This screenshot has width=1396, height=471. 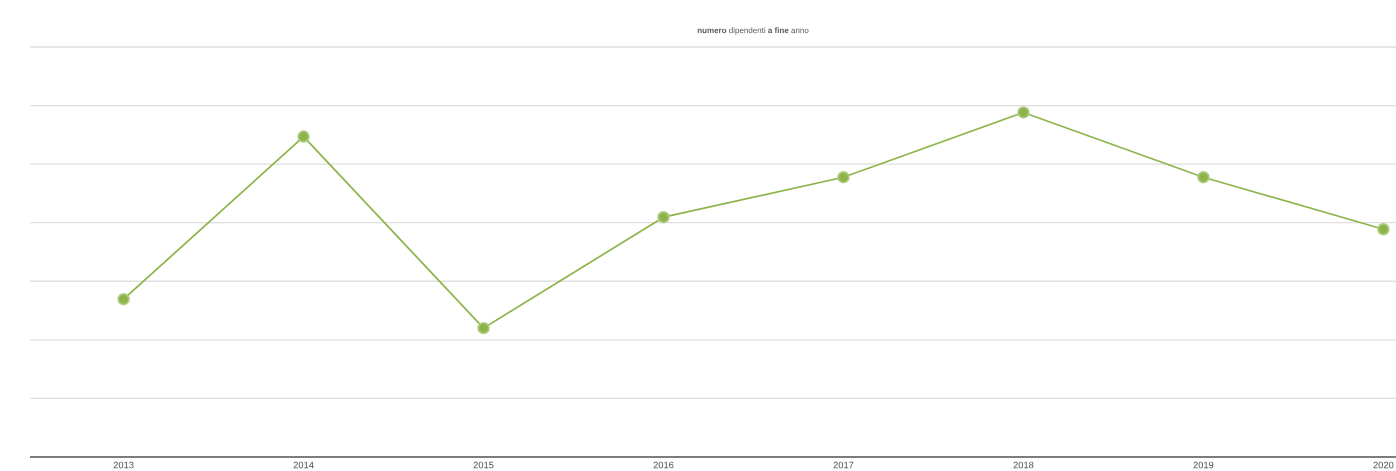 What do you see at coordinates (1203, 465) in the screenshot?
I see `x-tick-label: 2019` at bounding box center [1203, 465].